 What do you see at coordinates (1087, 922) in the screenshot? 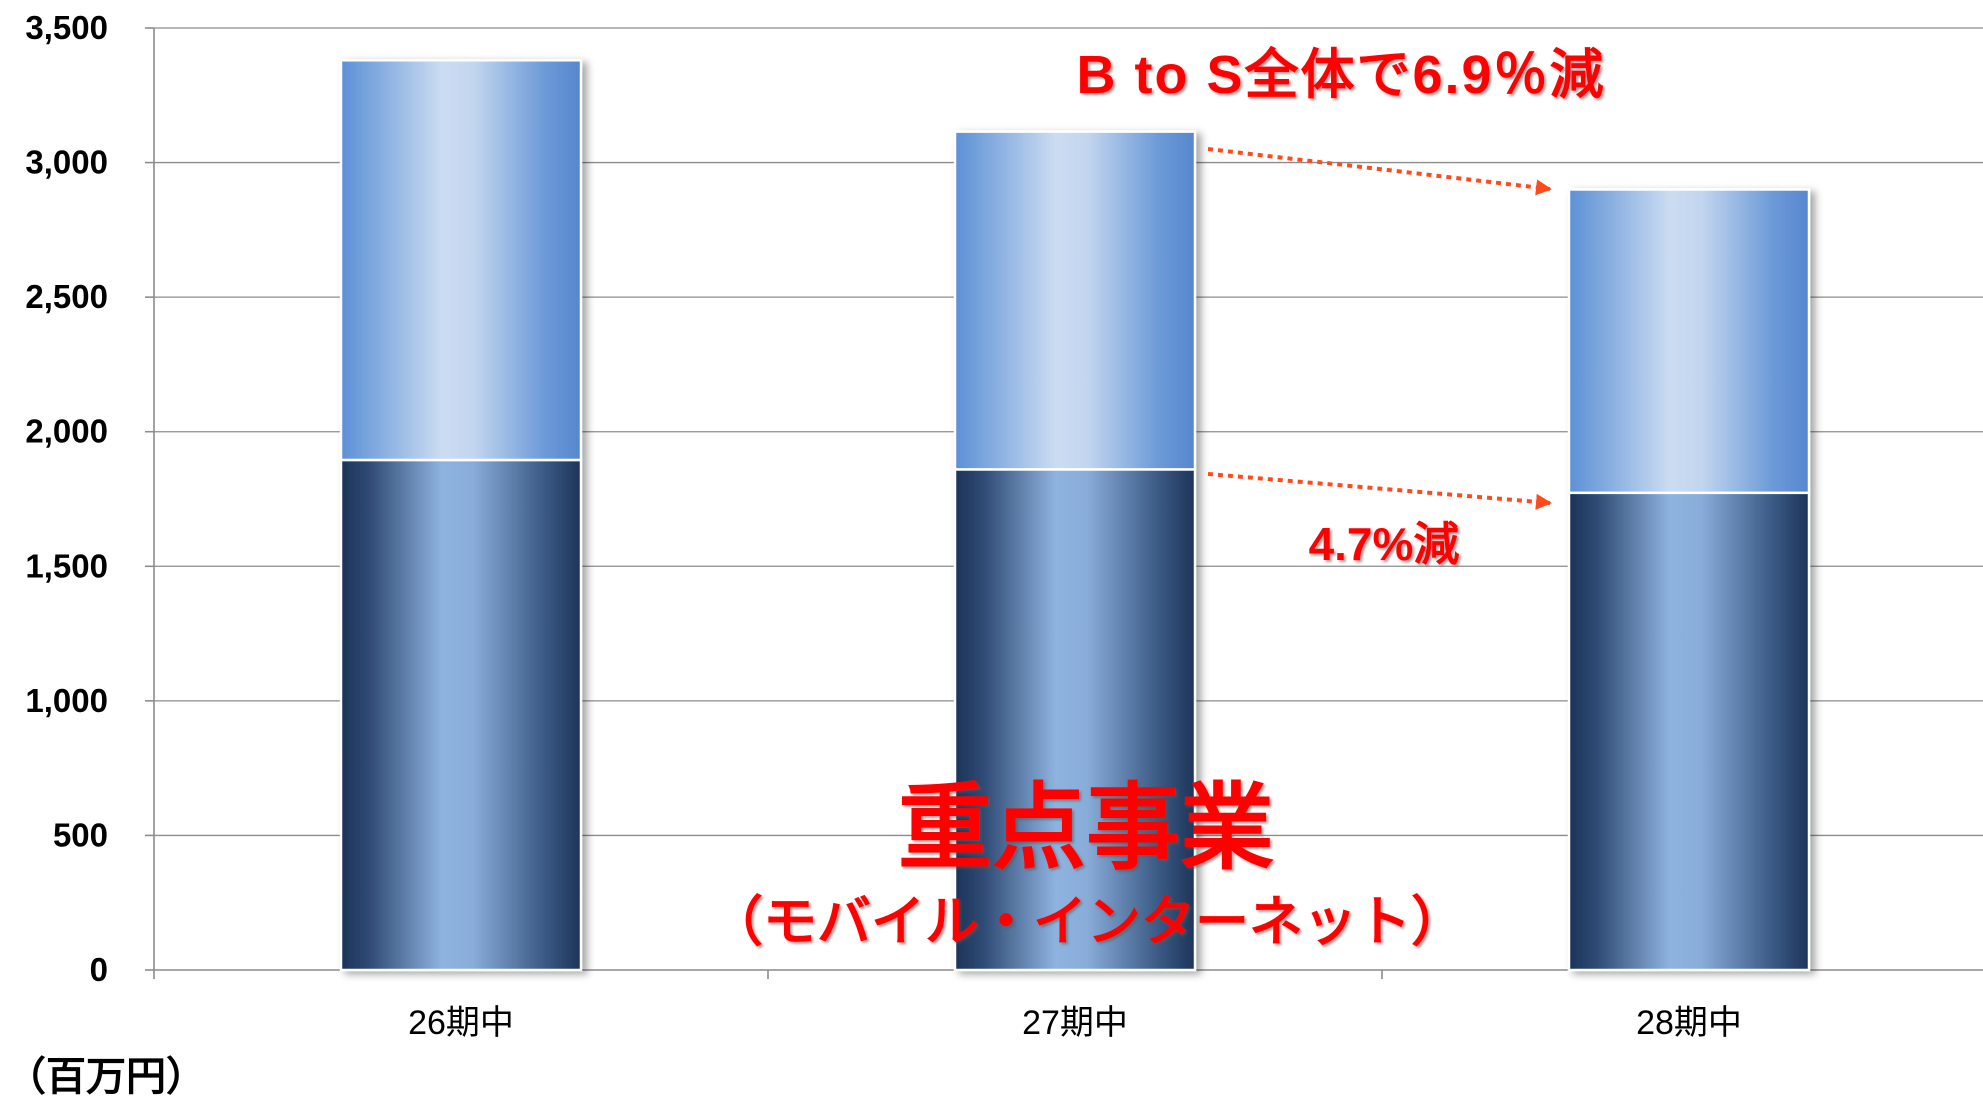
I see `focus-business-subtitle: （モバイル・インターネット）` at bounding box center [1087, 922].